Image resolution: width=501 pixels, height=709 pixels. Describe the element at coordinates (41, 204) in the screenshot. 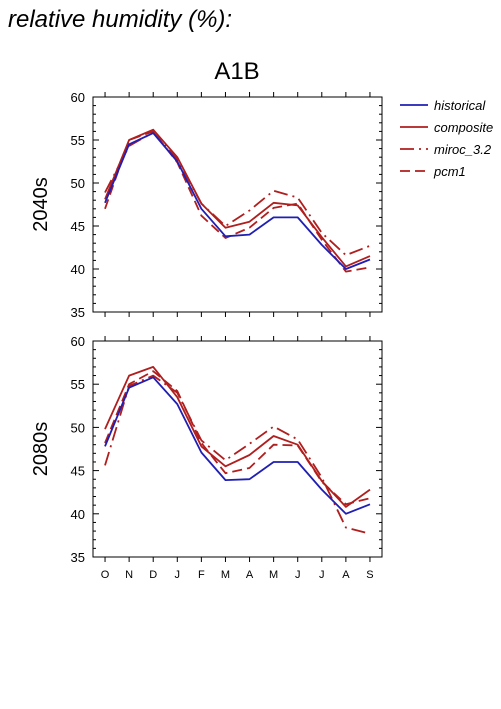

I see `panel-label: 2040s` at that location.